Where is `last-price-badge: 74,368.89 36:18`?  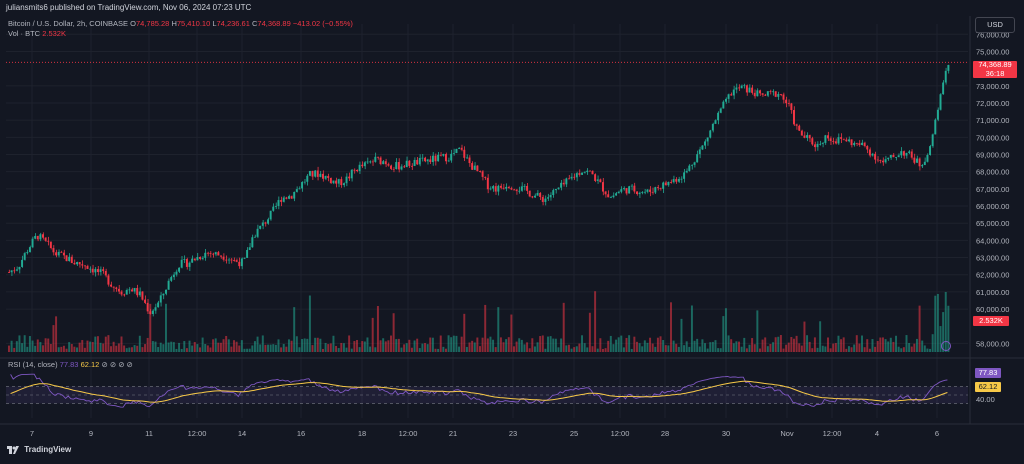
last-price-badge: 74,368.89 36:18 is located at coordinates (995, 69).